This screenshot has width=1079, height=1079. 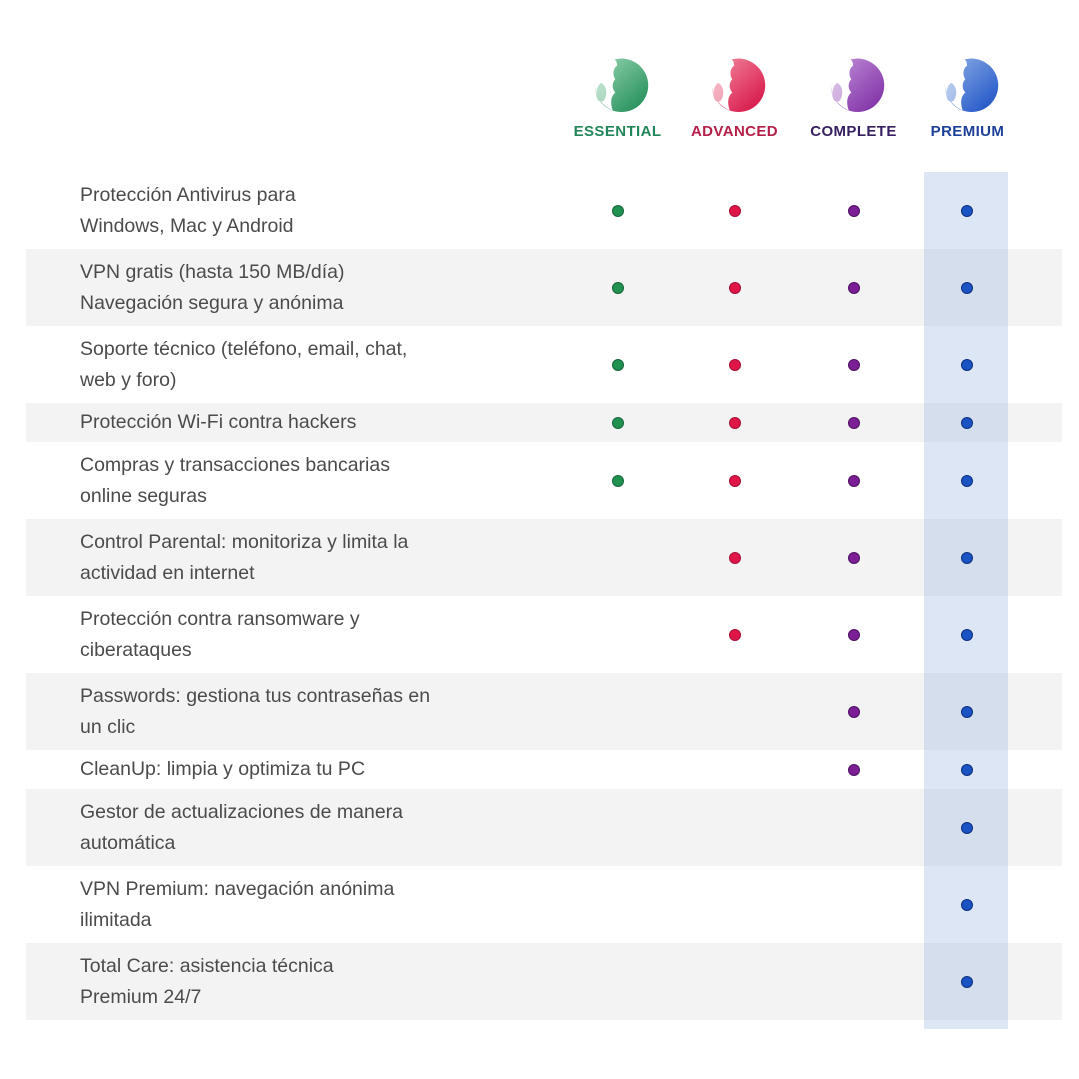 What do you see at coordinates (544, 769) in the screenshot?
I see `table-row: CleanUp: limpia y optimiza tu PC` at bounding box center [544, 769].